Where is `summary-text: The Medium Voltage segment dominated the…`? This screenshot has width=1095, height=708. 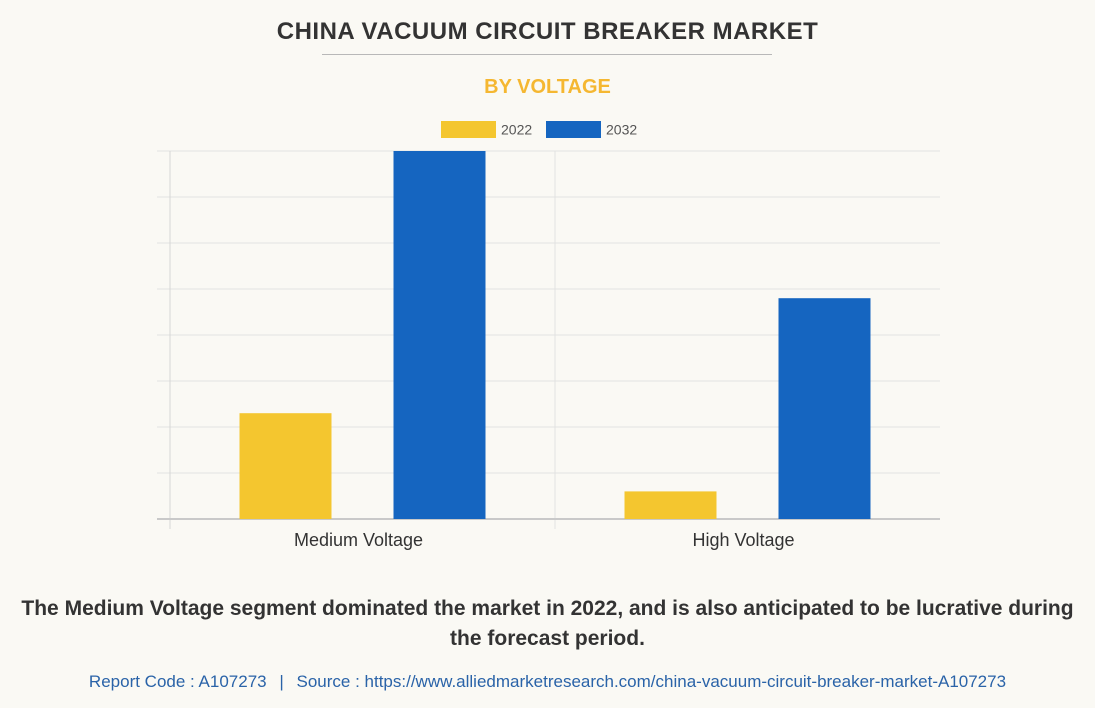 summary-text: The Medium Voltage segment dominated the… is located at coordinates (547, 623).